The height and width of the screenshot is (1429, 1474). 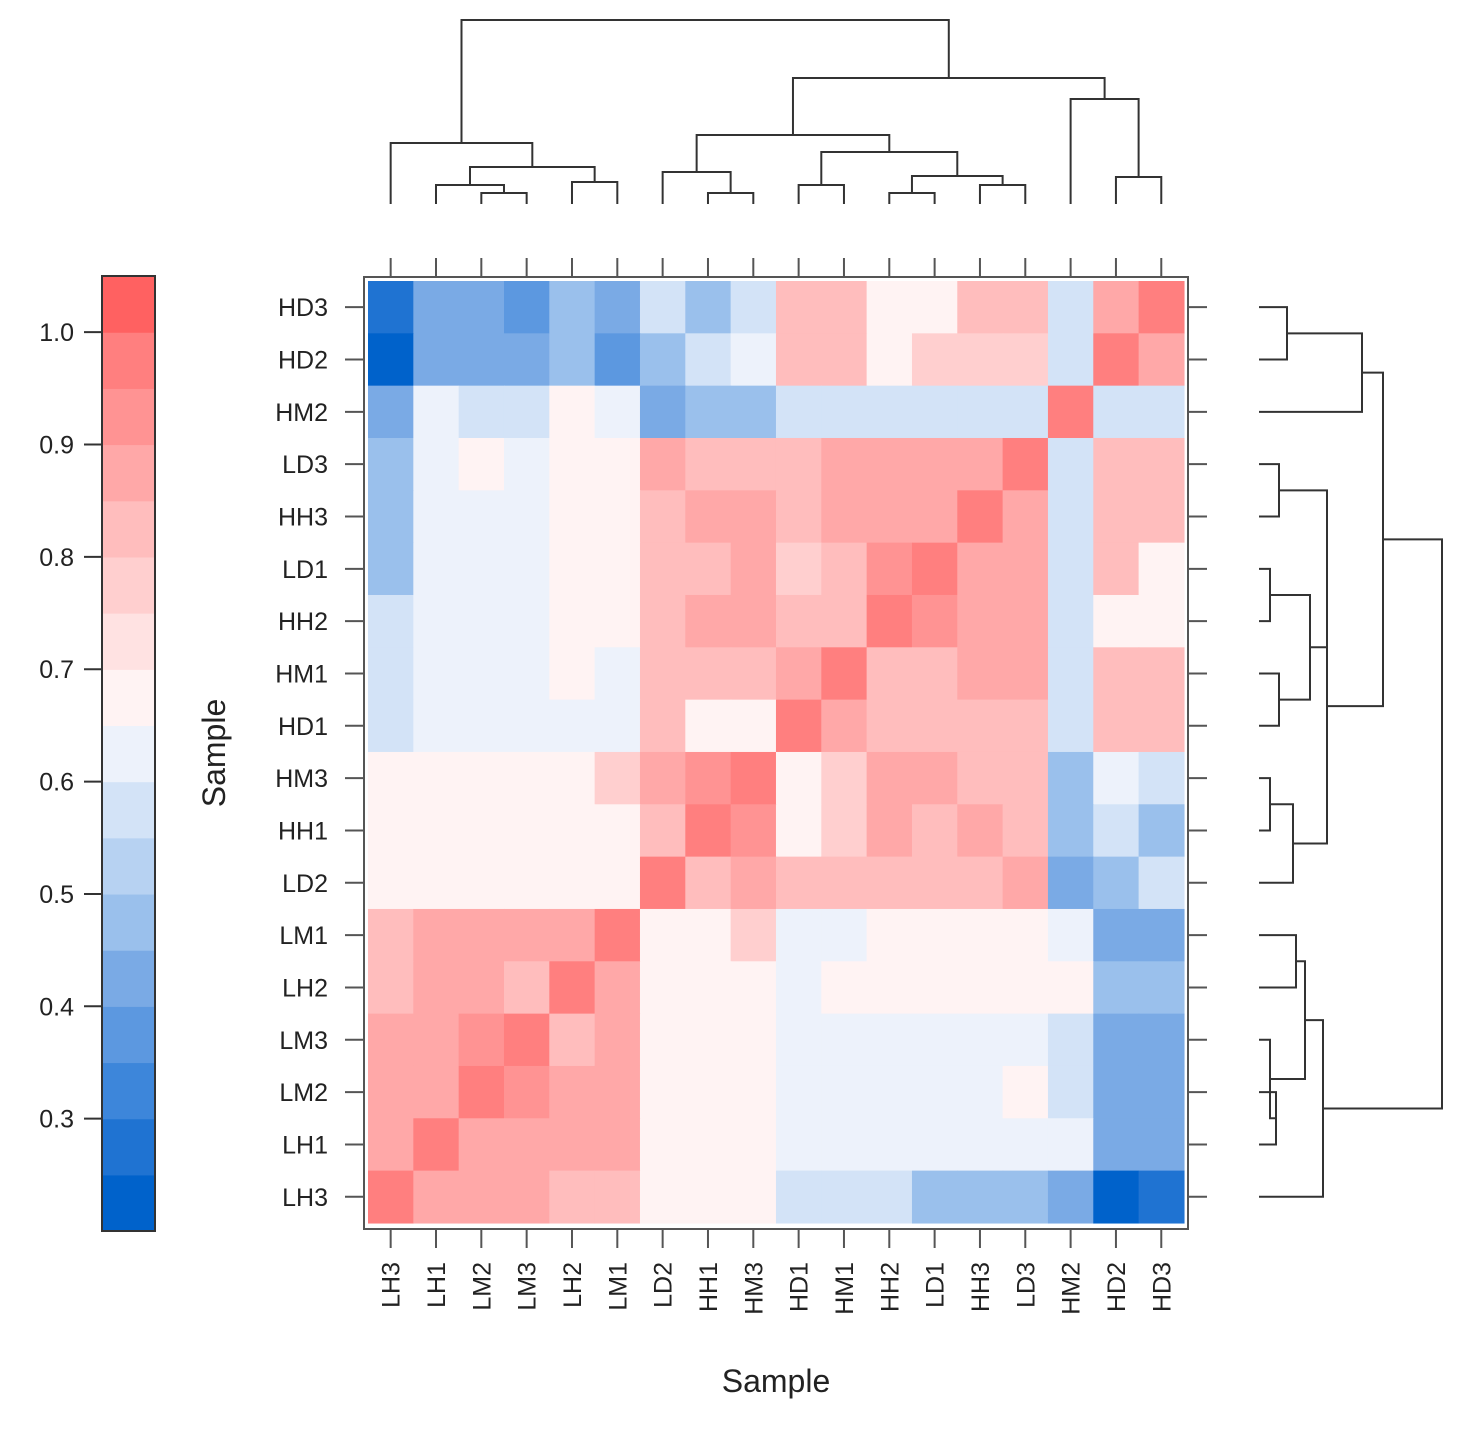 What do you see at coordinates (1161, 1145) in the screenshot?
I see `heatmap-cell-LH1-HD3` at bounding box center [1161, 1145].